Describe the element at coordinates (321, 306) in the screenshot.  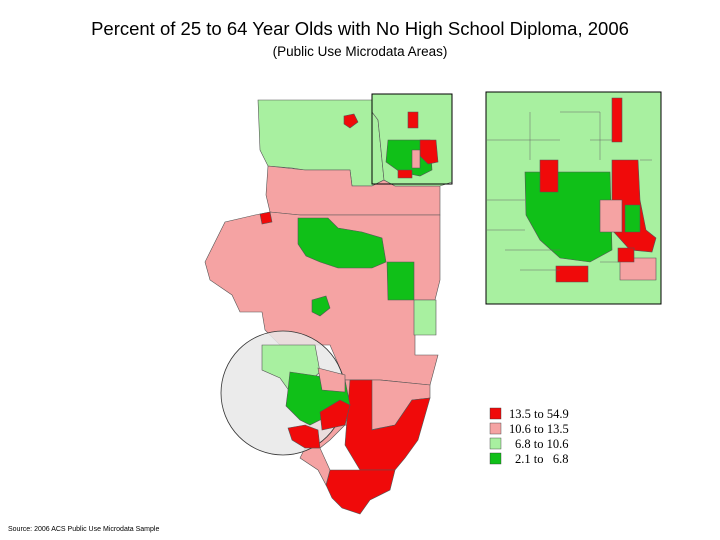
I see `region-springfield` at that location.